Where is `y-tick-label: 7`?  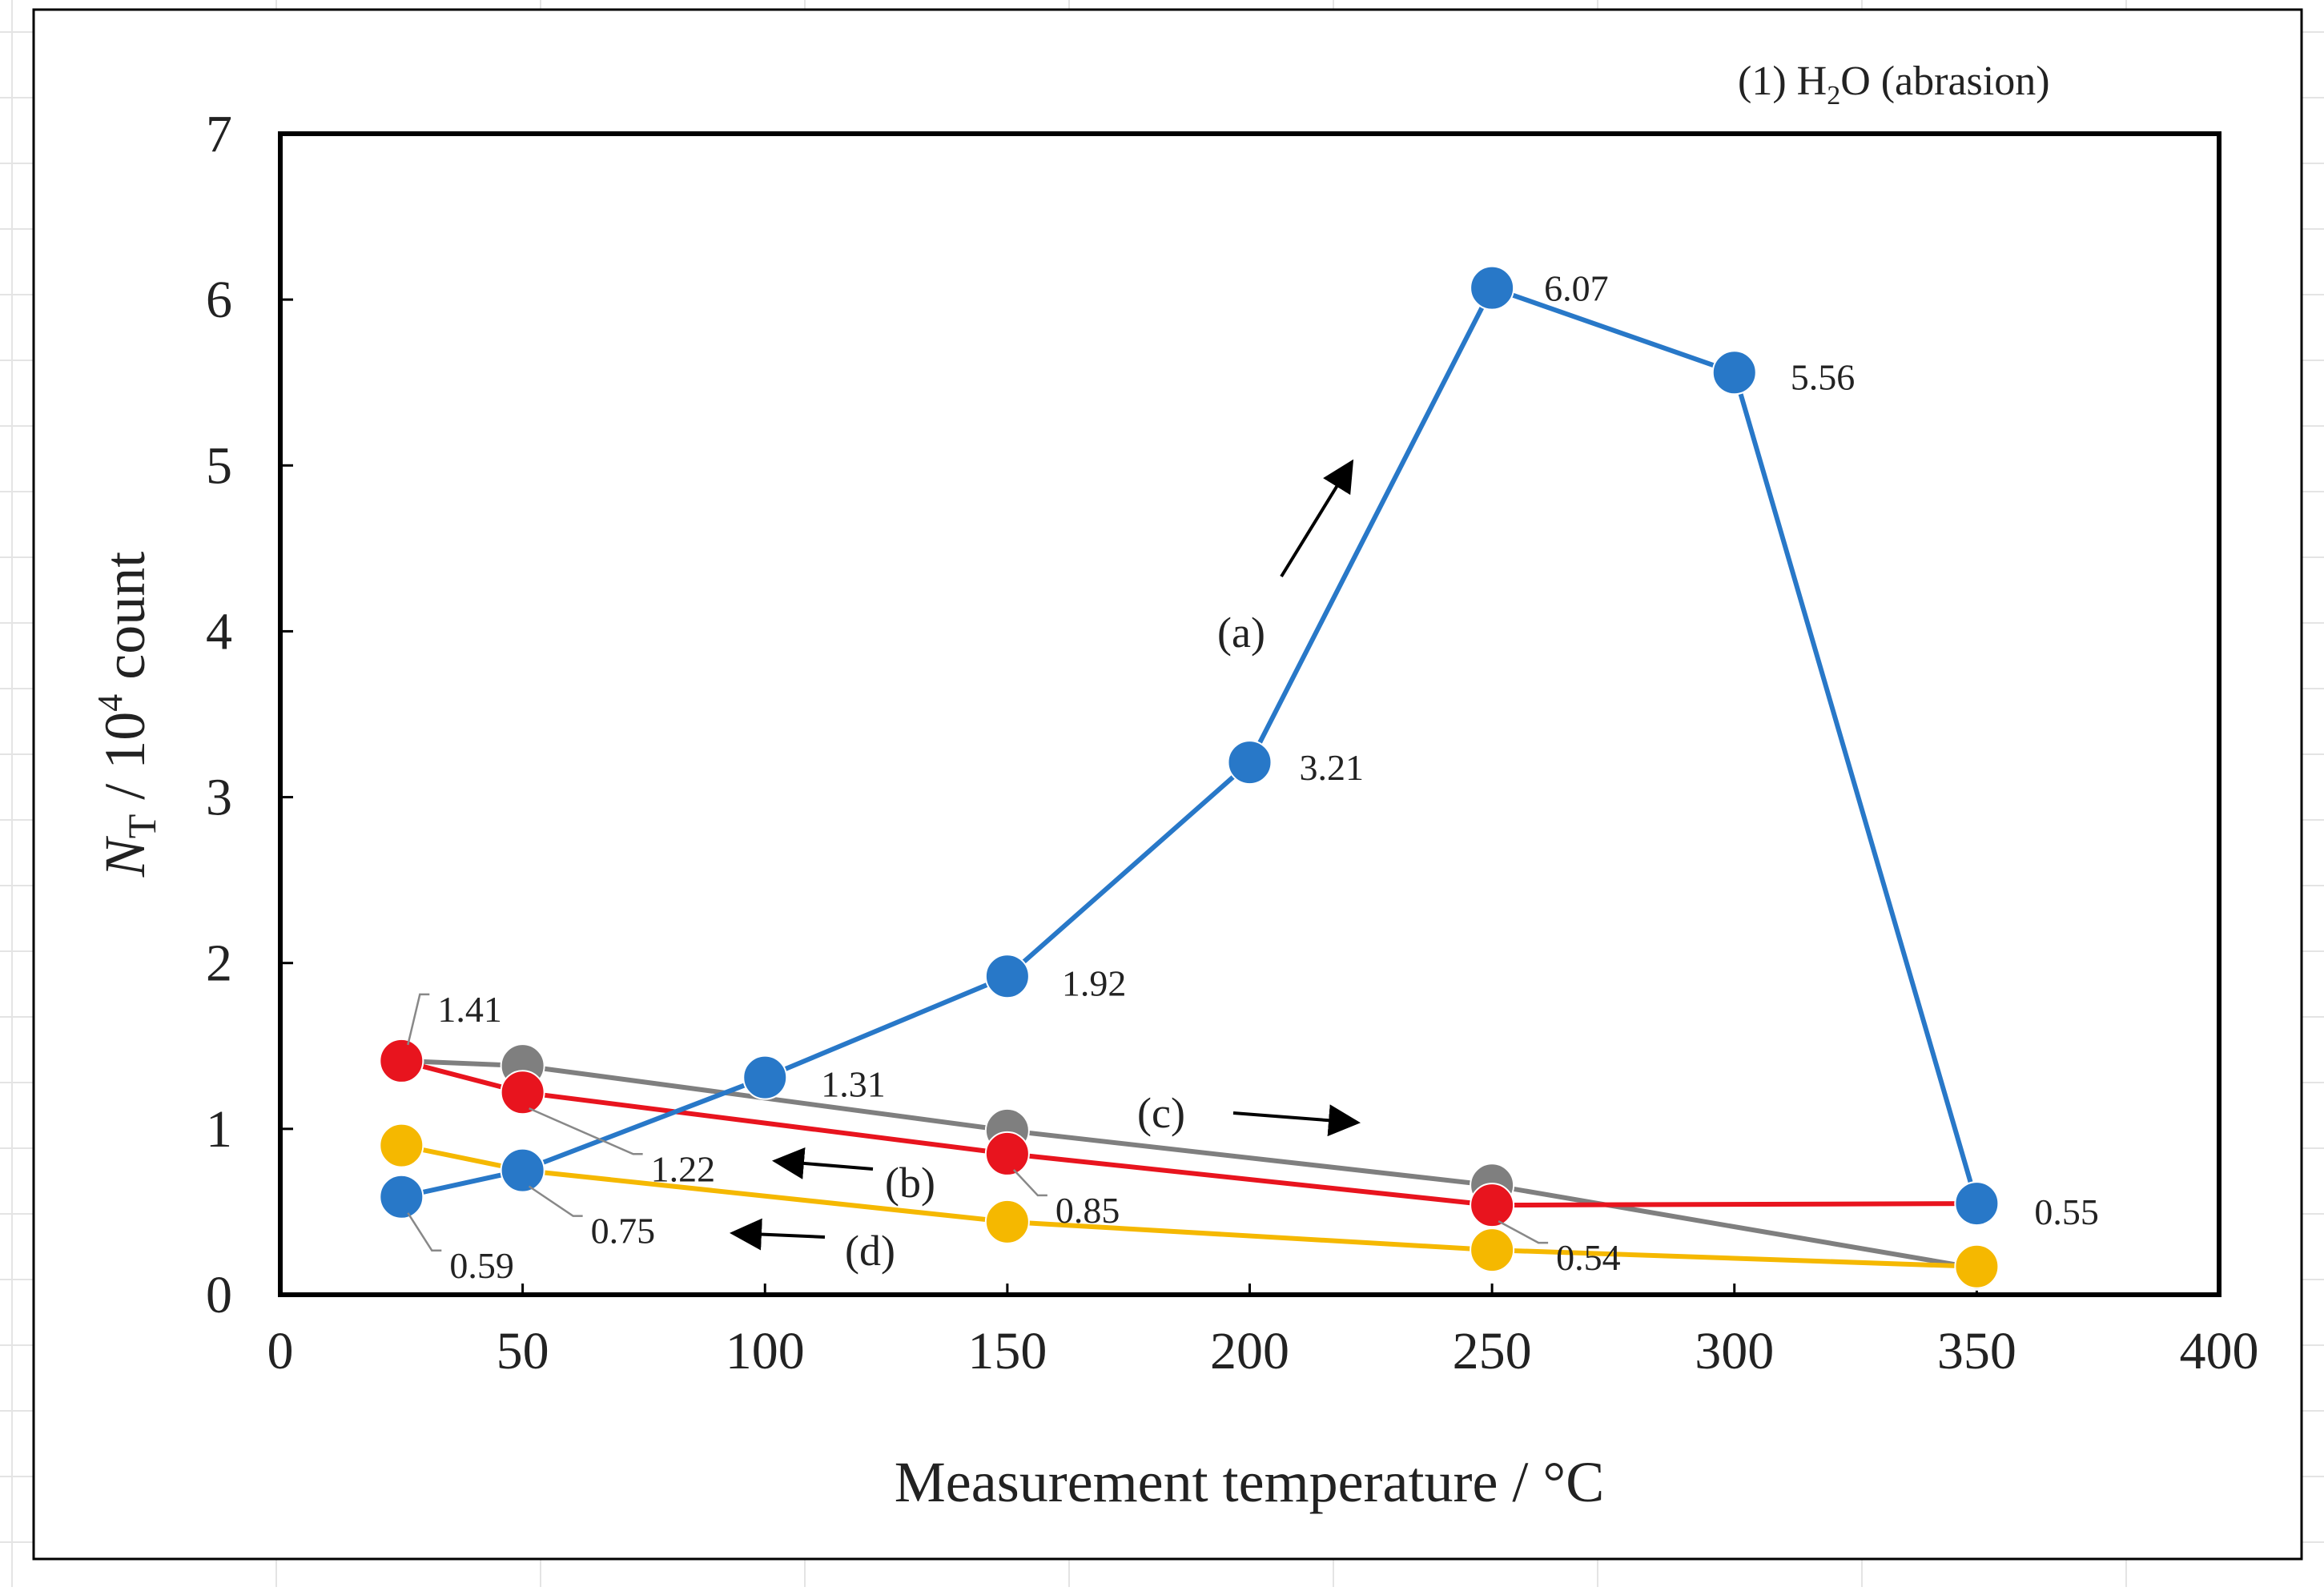 y-tick-label: 7 is located at coordinates (219, 134).